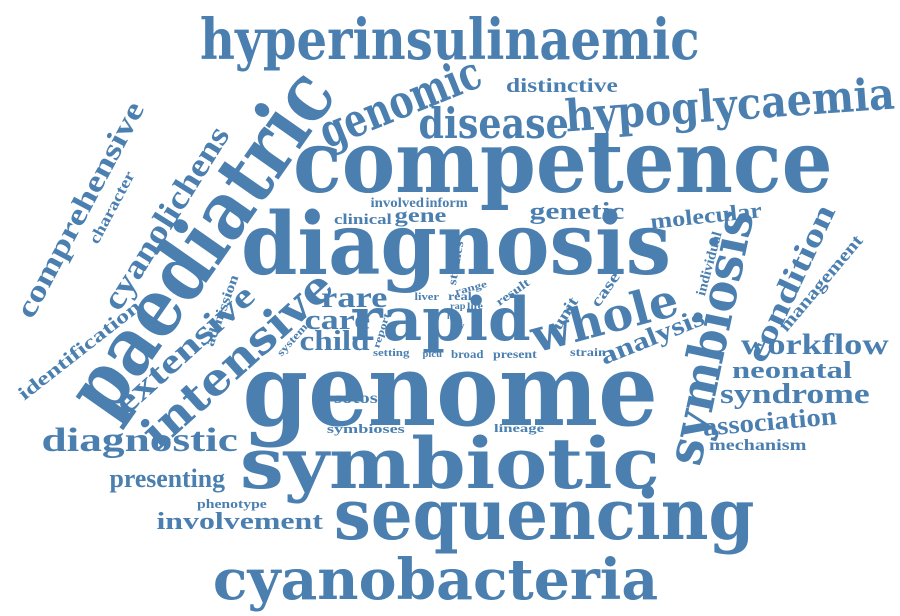 Image resolution: width=900 pixels, height=616 pixels. I want to click on word-last: last, so click(454, 316).